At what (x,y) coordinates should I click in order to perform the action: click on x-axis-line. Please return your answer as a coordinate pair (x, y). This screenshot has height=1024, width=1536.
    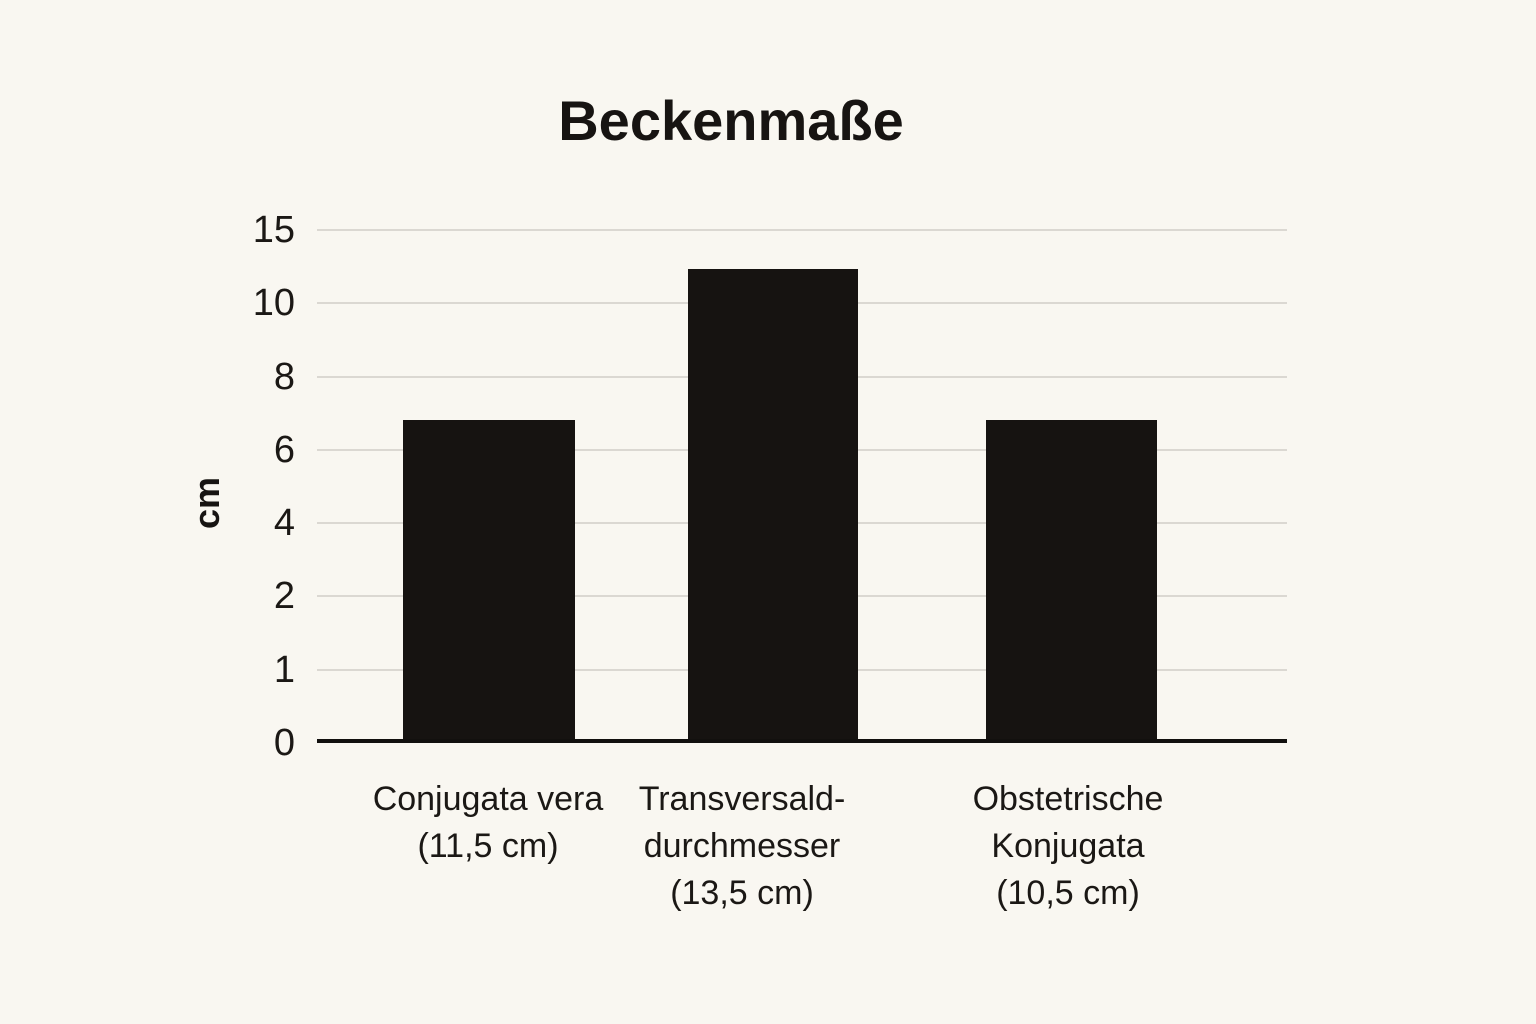
    Looking at the image, I should click on (802, 741).